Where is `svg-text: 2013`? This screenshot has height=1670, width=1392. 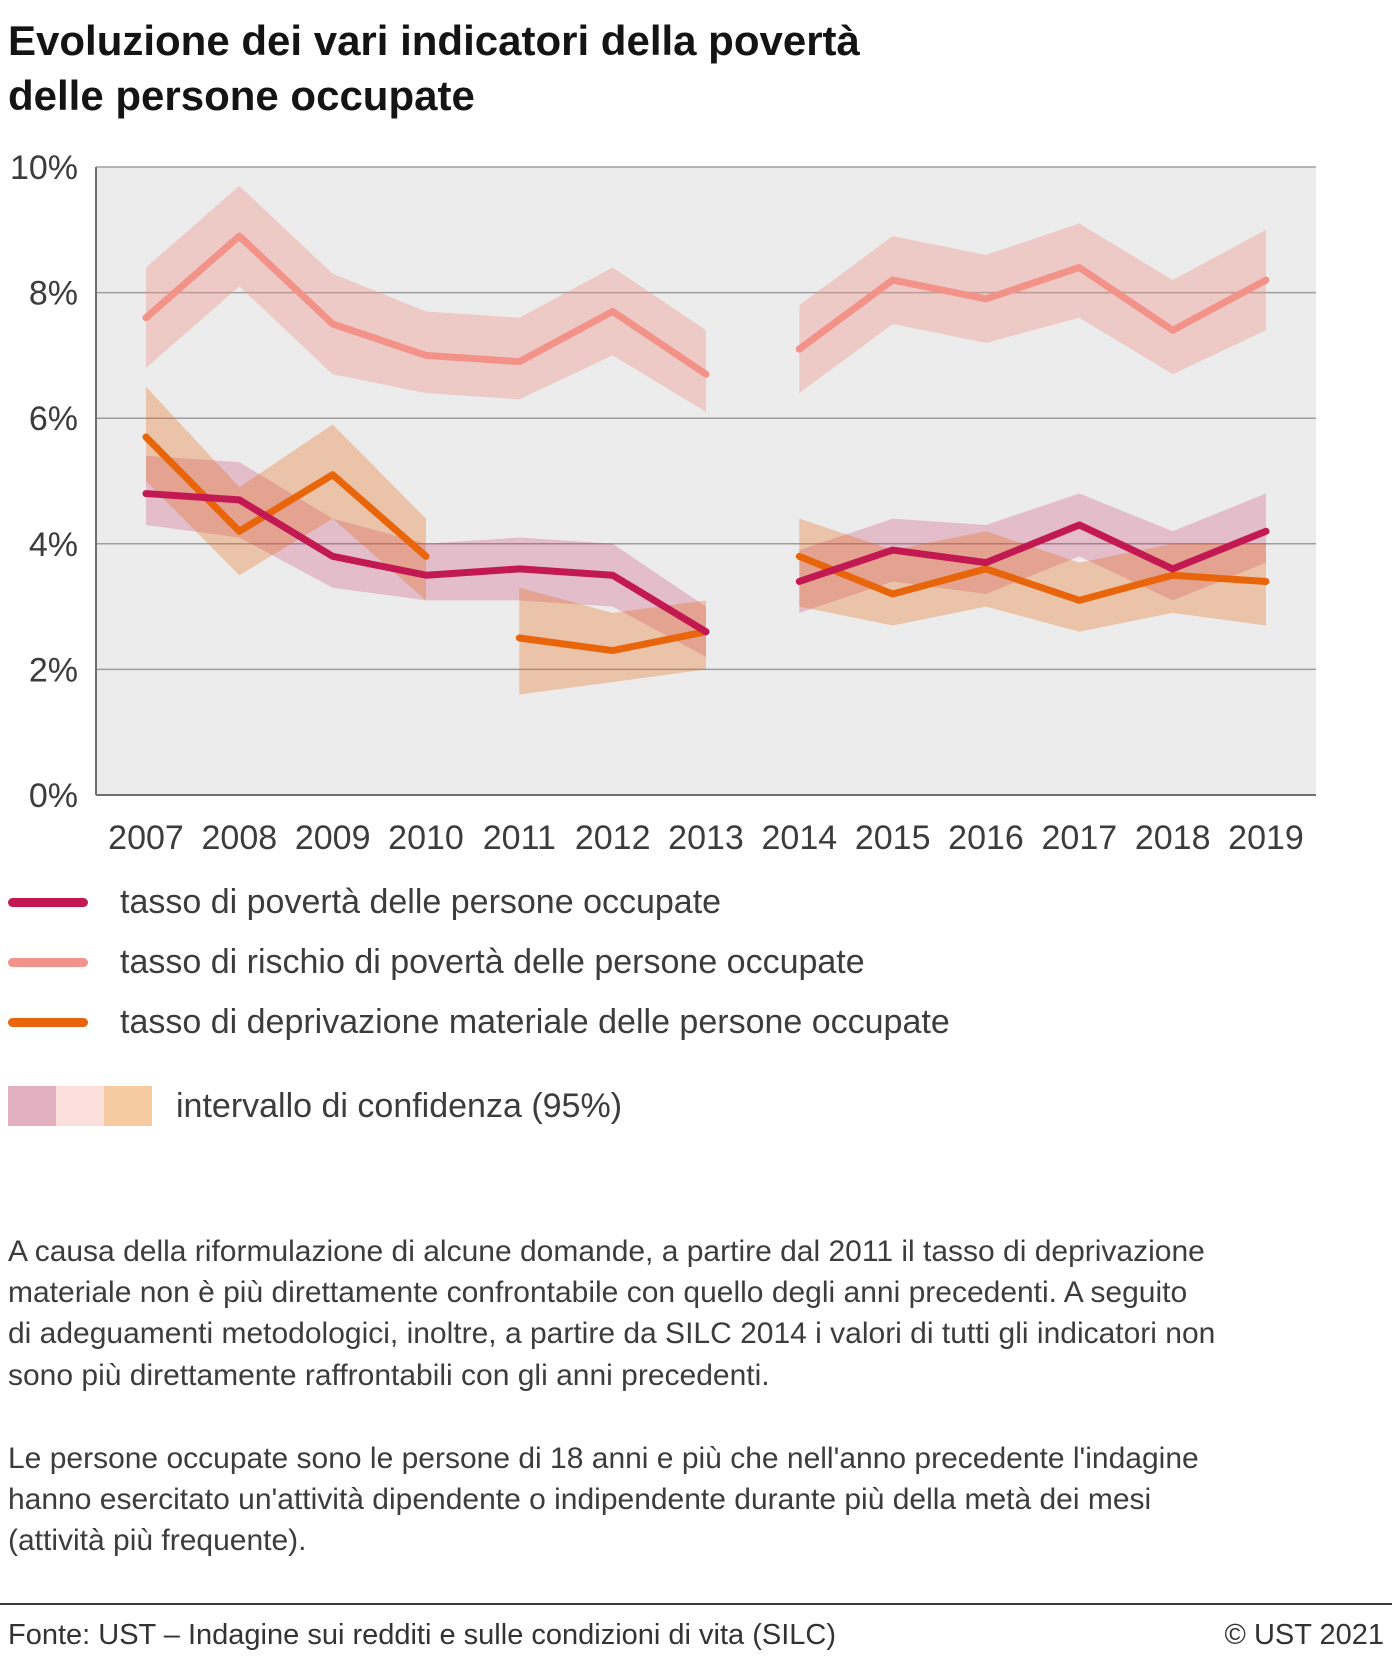
svg-text: 2013 is located at coordinates (706, 838).